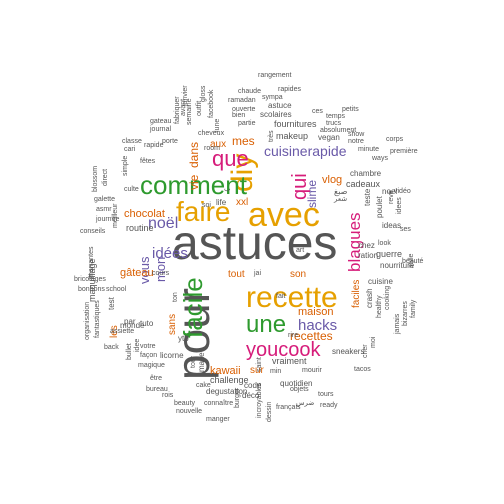 The height and width of the screenshot is (504, 504). Describe the element at coordinates (168, 395) in the screenshot. I see `cloud-word: rois` at that location.